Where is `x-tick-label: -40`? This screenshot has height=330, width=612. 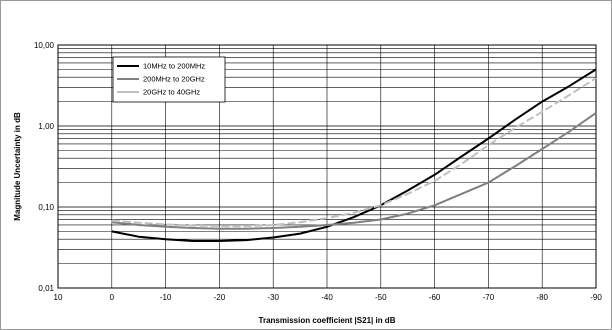 x-tick-label: -40 is located at coordinates (327, 297).